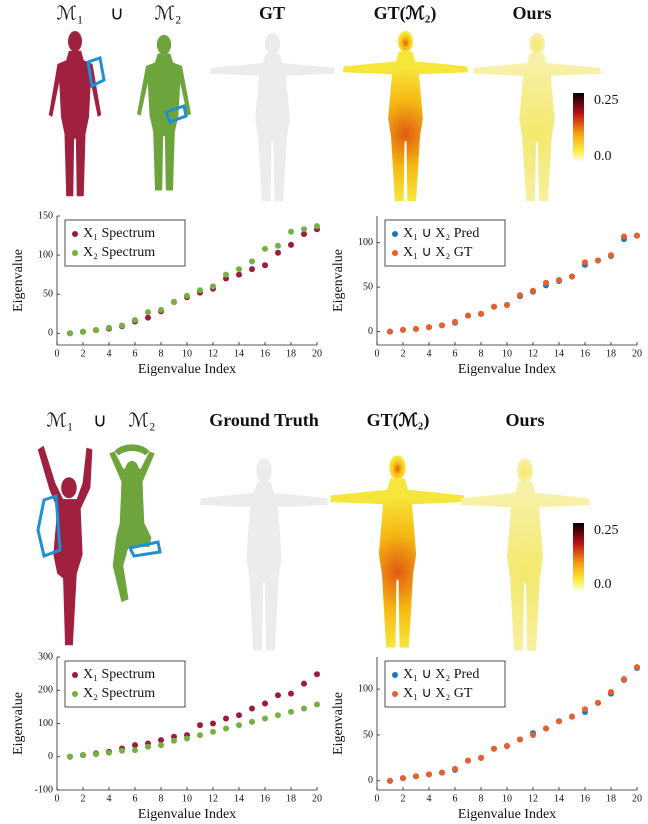 Image resolution: width=648 pixels, height=824 pixels. I want to click on y-tick-label: 100, so click(45, 723).